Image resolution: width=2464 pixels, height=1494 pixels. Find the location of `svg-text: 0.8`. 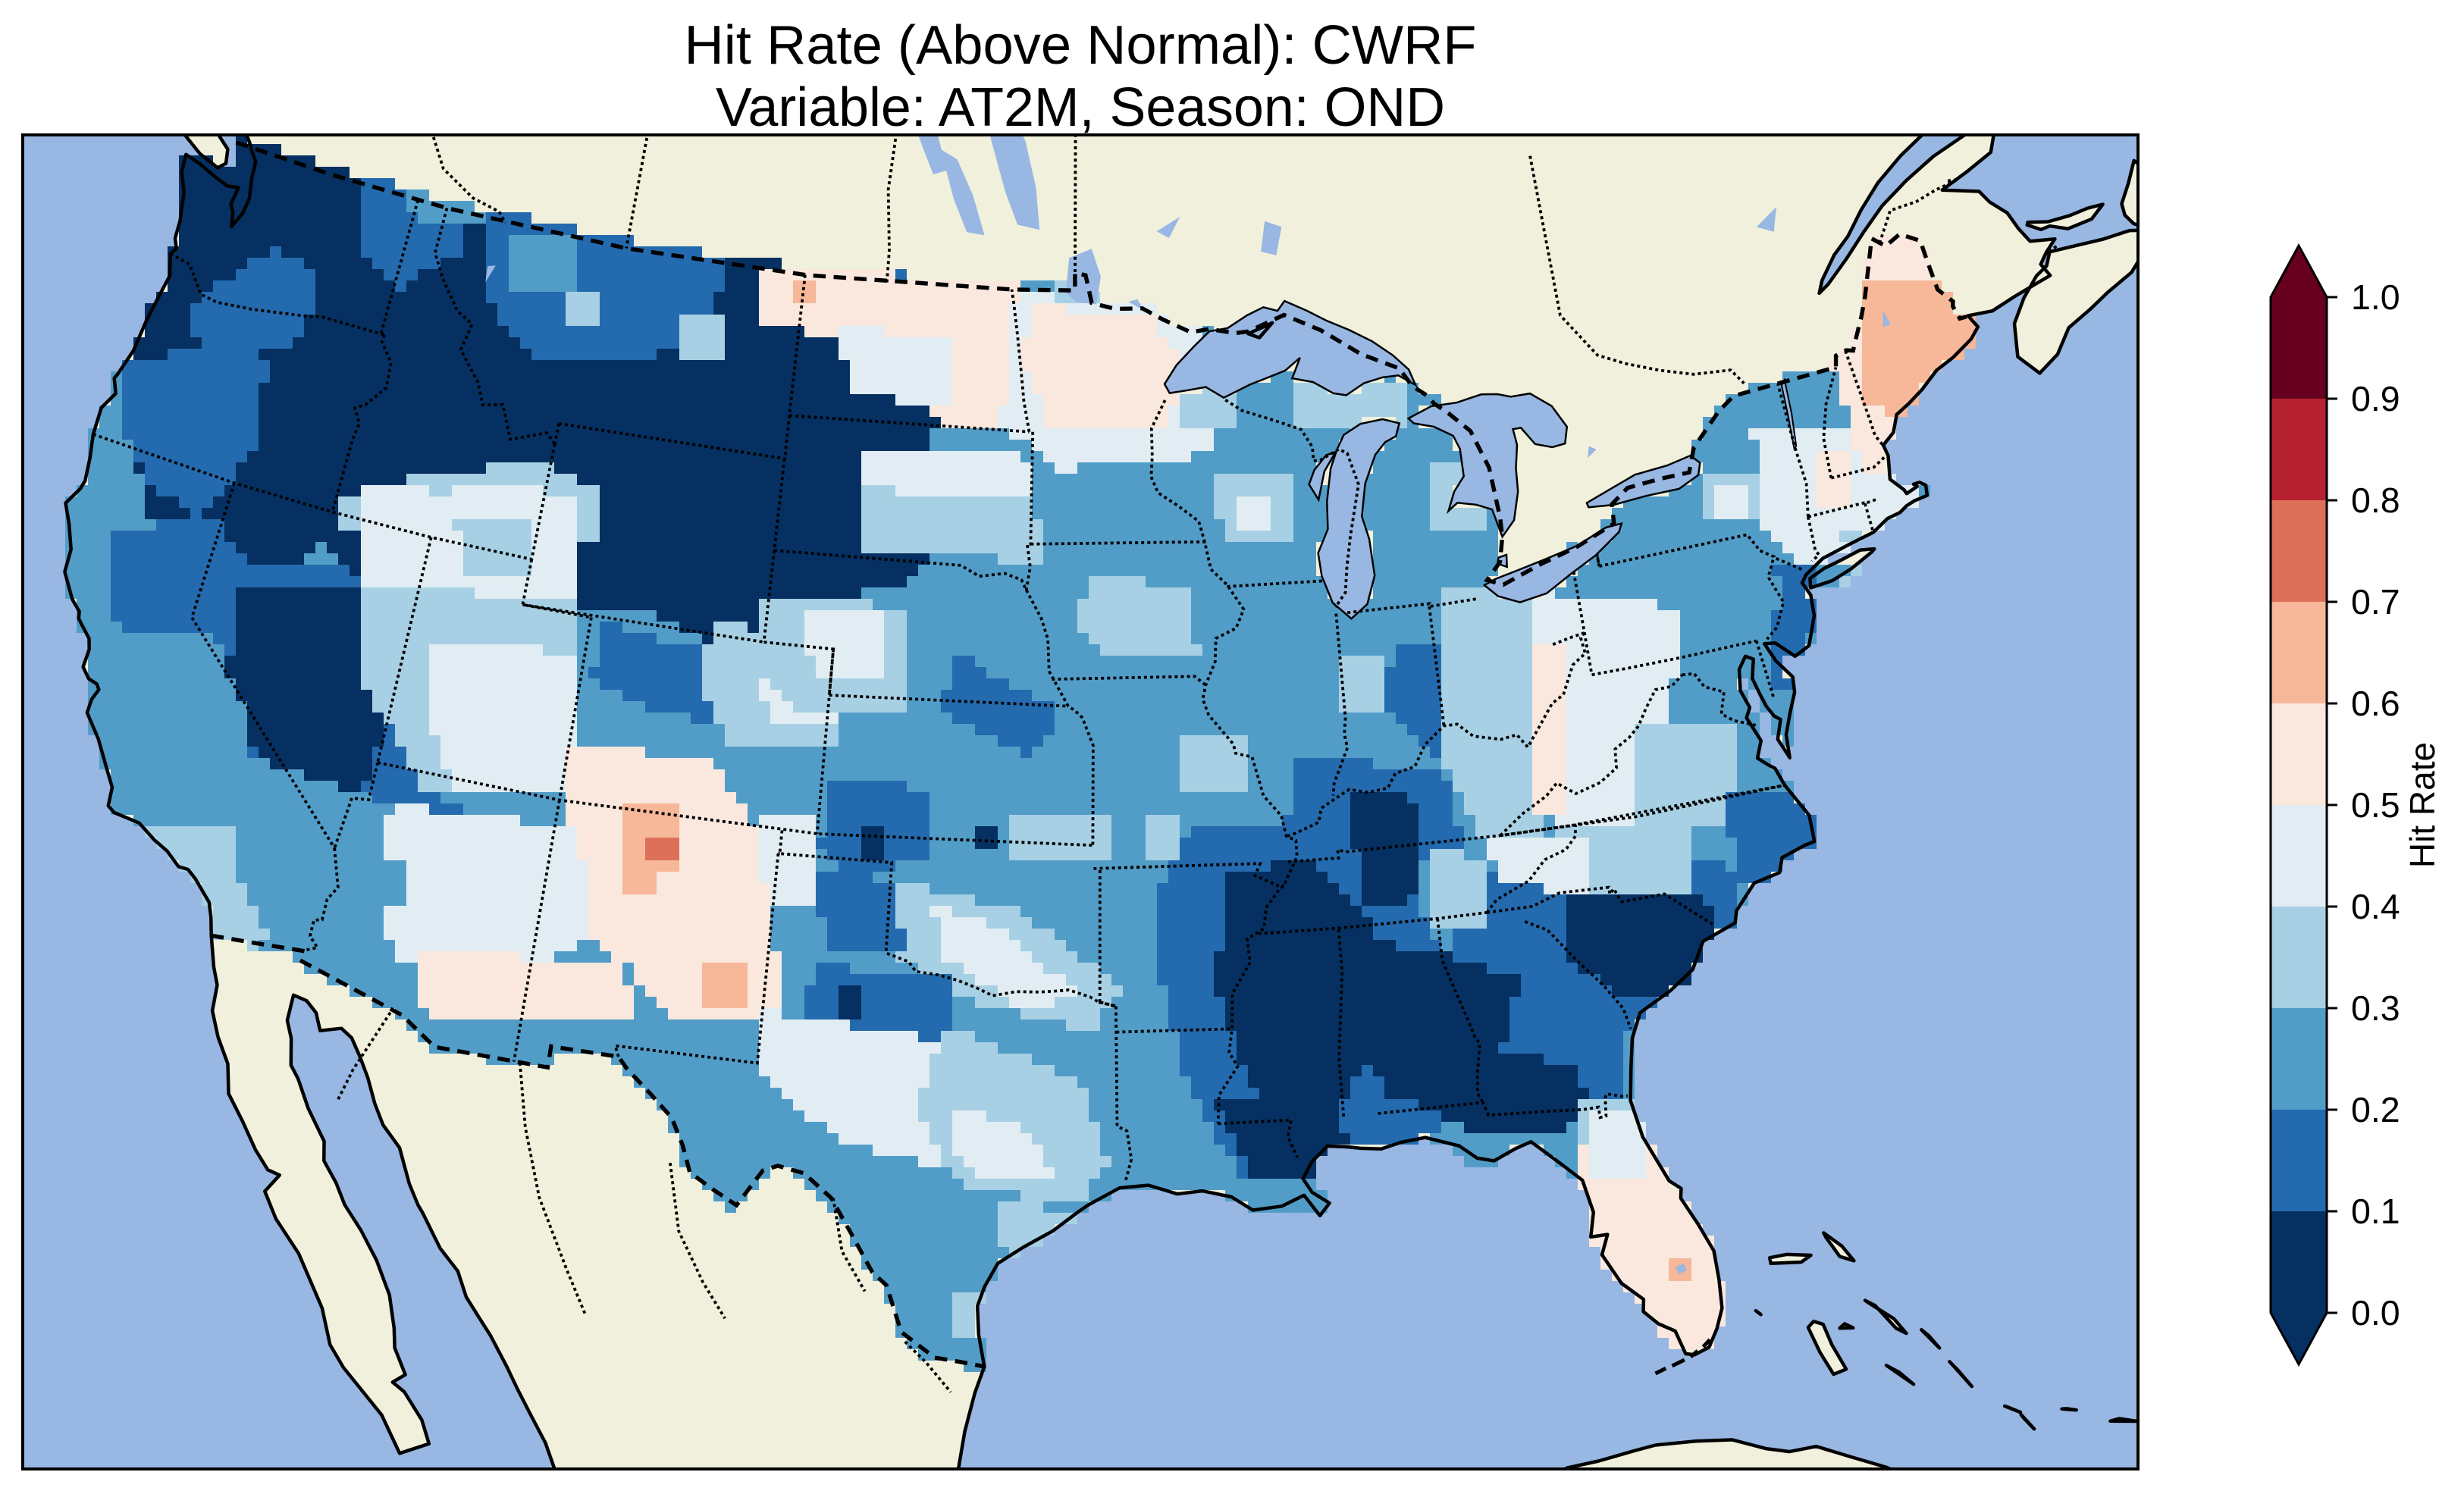

svg-text: 0.8 is located at coordinates (2375, 500).